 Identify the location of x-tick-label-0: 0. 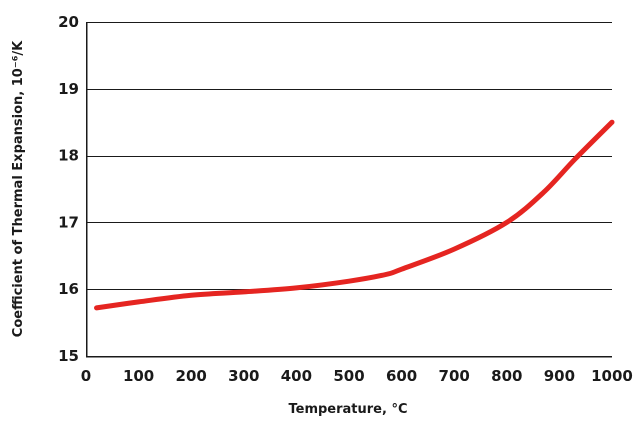
(86, 376).